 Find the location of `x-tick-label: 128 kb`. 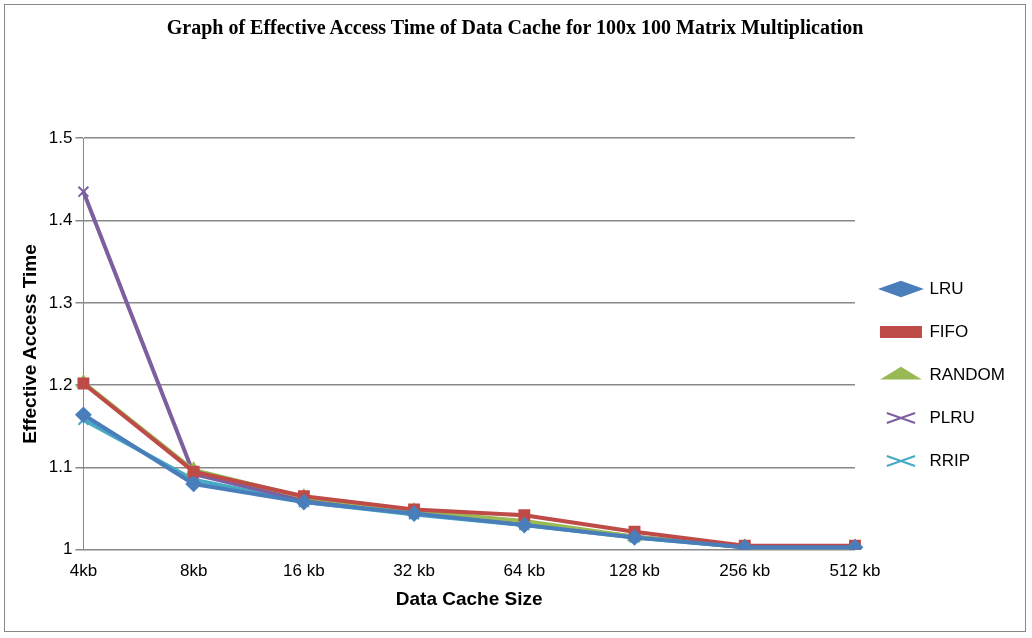

x-tick-label: 128 kb is located at coordinates (634, 570).